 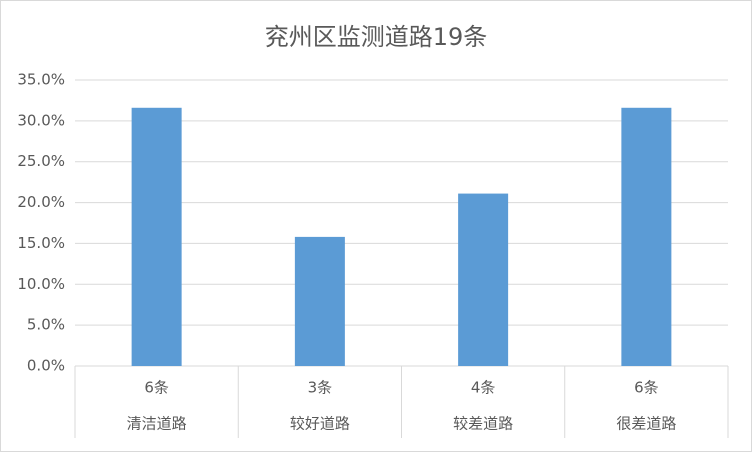 What do you see at coordinates (646, 424) in the screenshot?
I see `x-tick-label: 很差道路` at bounding box center [646, 424].